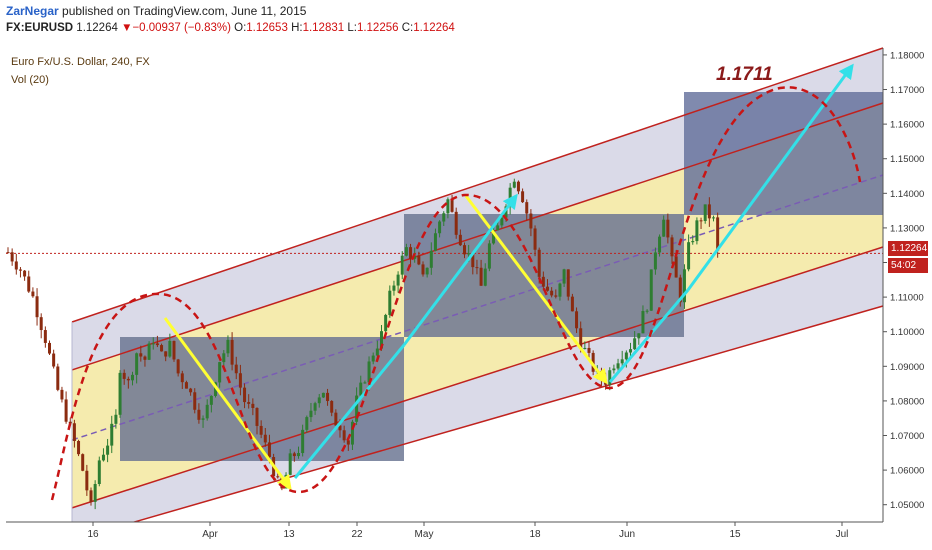  Describe the element at coordinates (907, 505) in the screenshot. I see `price-tick-label: 1.05000` at that location.